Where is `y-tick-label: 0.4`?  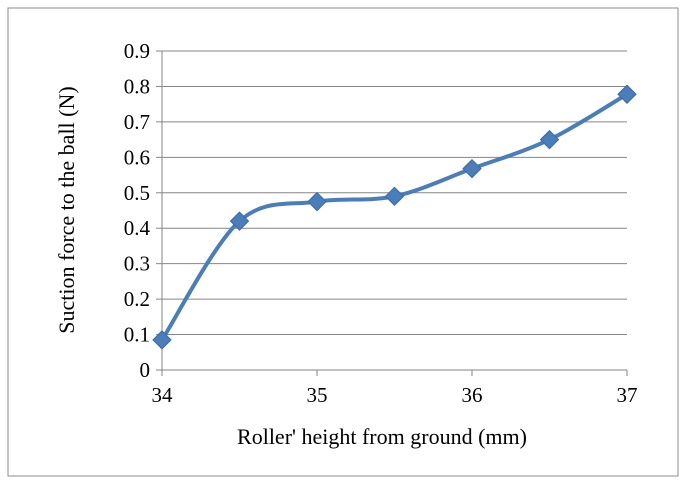
y-tick-label: 0.4 is located at coordinates (137, 228).